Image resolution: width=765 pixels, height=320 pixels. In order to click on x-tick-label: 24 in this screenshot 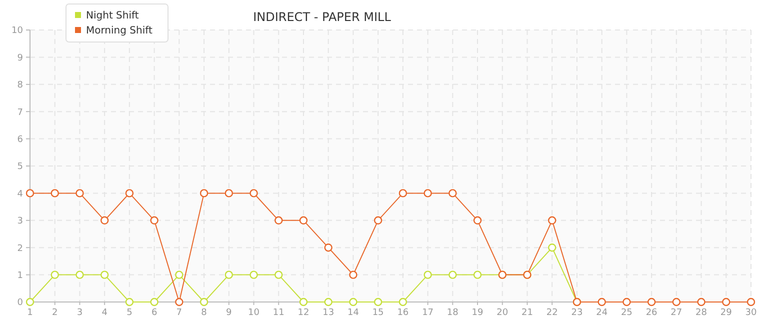, I will do `click(602, 313)`.